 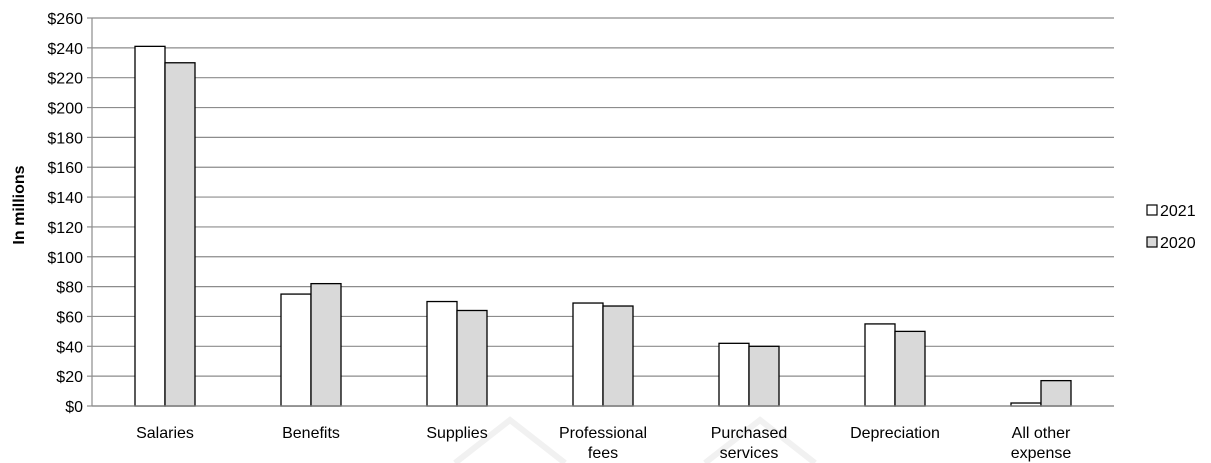 I want to click on y-tick-label: $40, so click(x=69, y=347).